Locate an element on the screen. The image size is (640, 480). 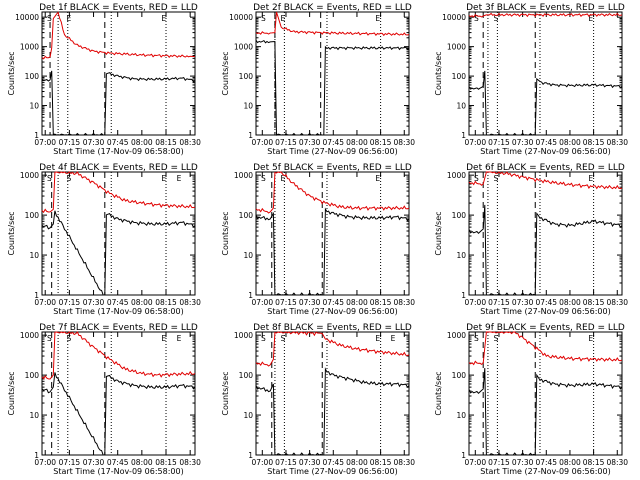
panel-title: Det 7f BLACK = Events, RED = LLD is located at coordinates (118, 328).